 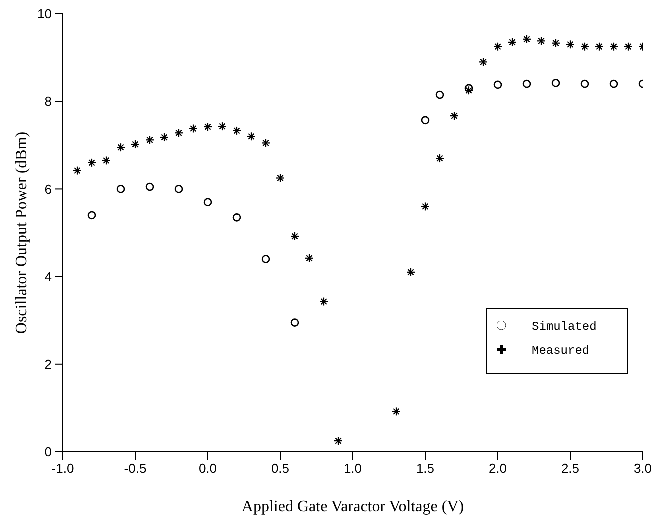 What do you see at coordinates (280, 468) in the screenshot?
I see `x-tick-label: 0.5` at bounding box center [280, 468].